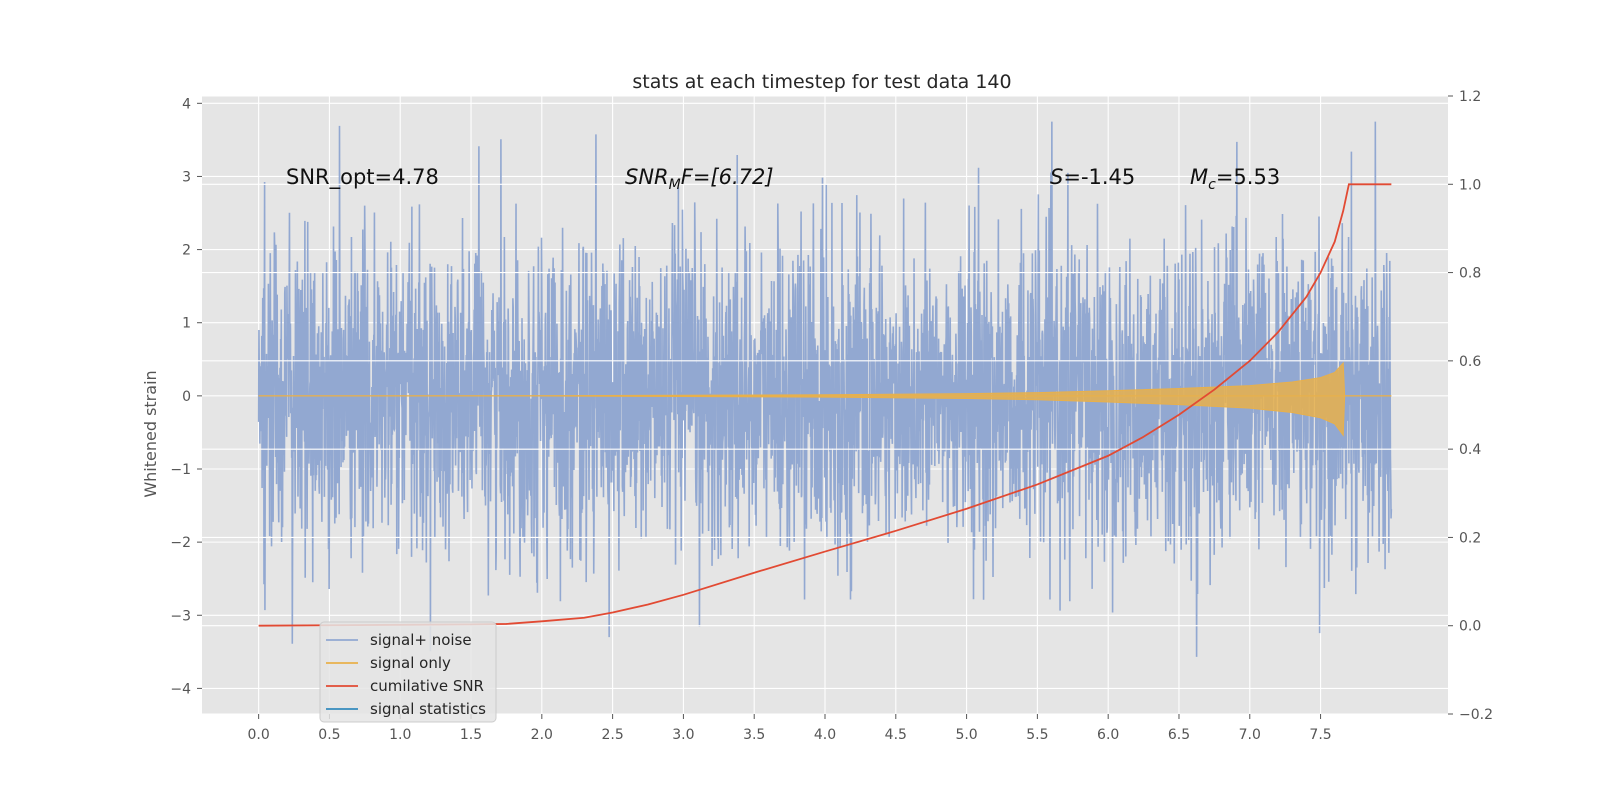  What do you see at coordinates (150, 433) in the screenshot?
I see `y-axis-label: Whitened strain` at bounding box center [150, 433].